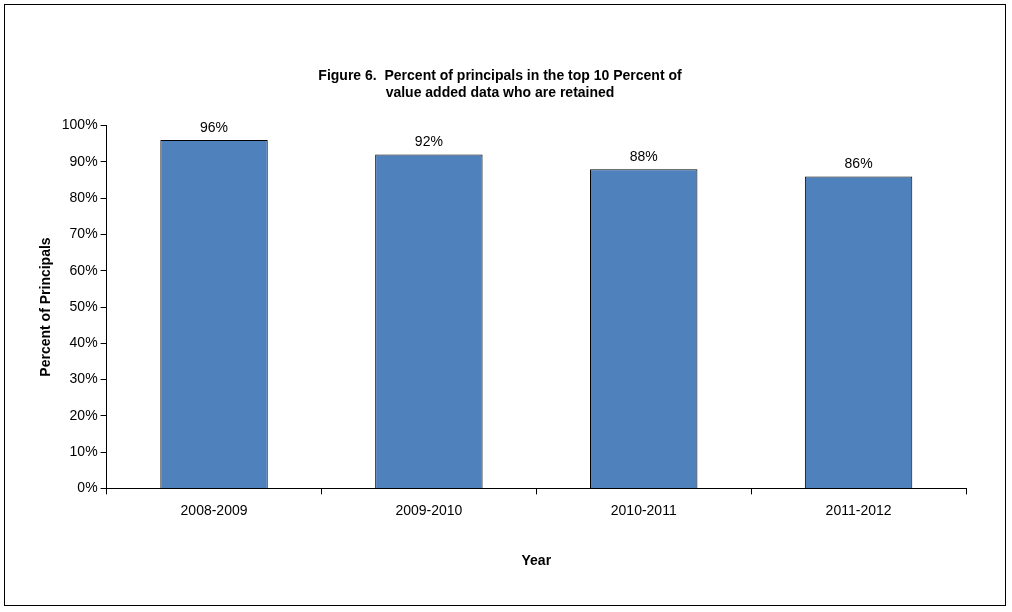  I want to click on y-tick-label: 50%, so click(83, 305).